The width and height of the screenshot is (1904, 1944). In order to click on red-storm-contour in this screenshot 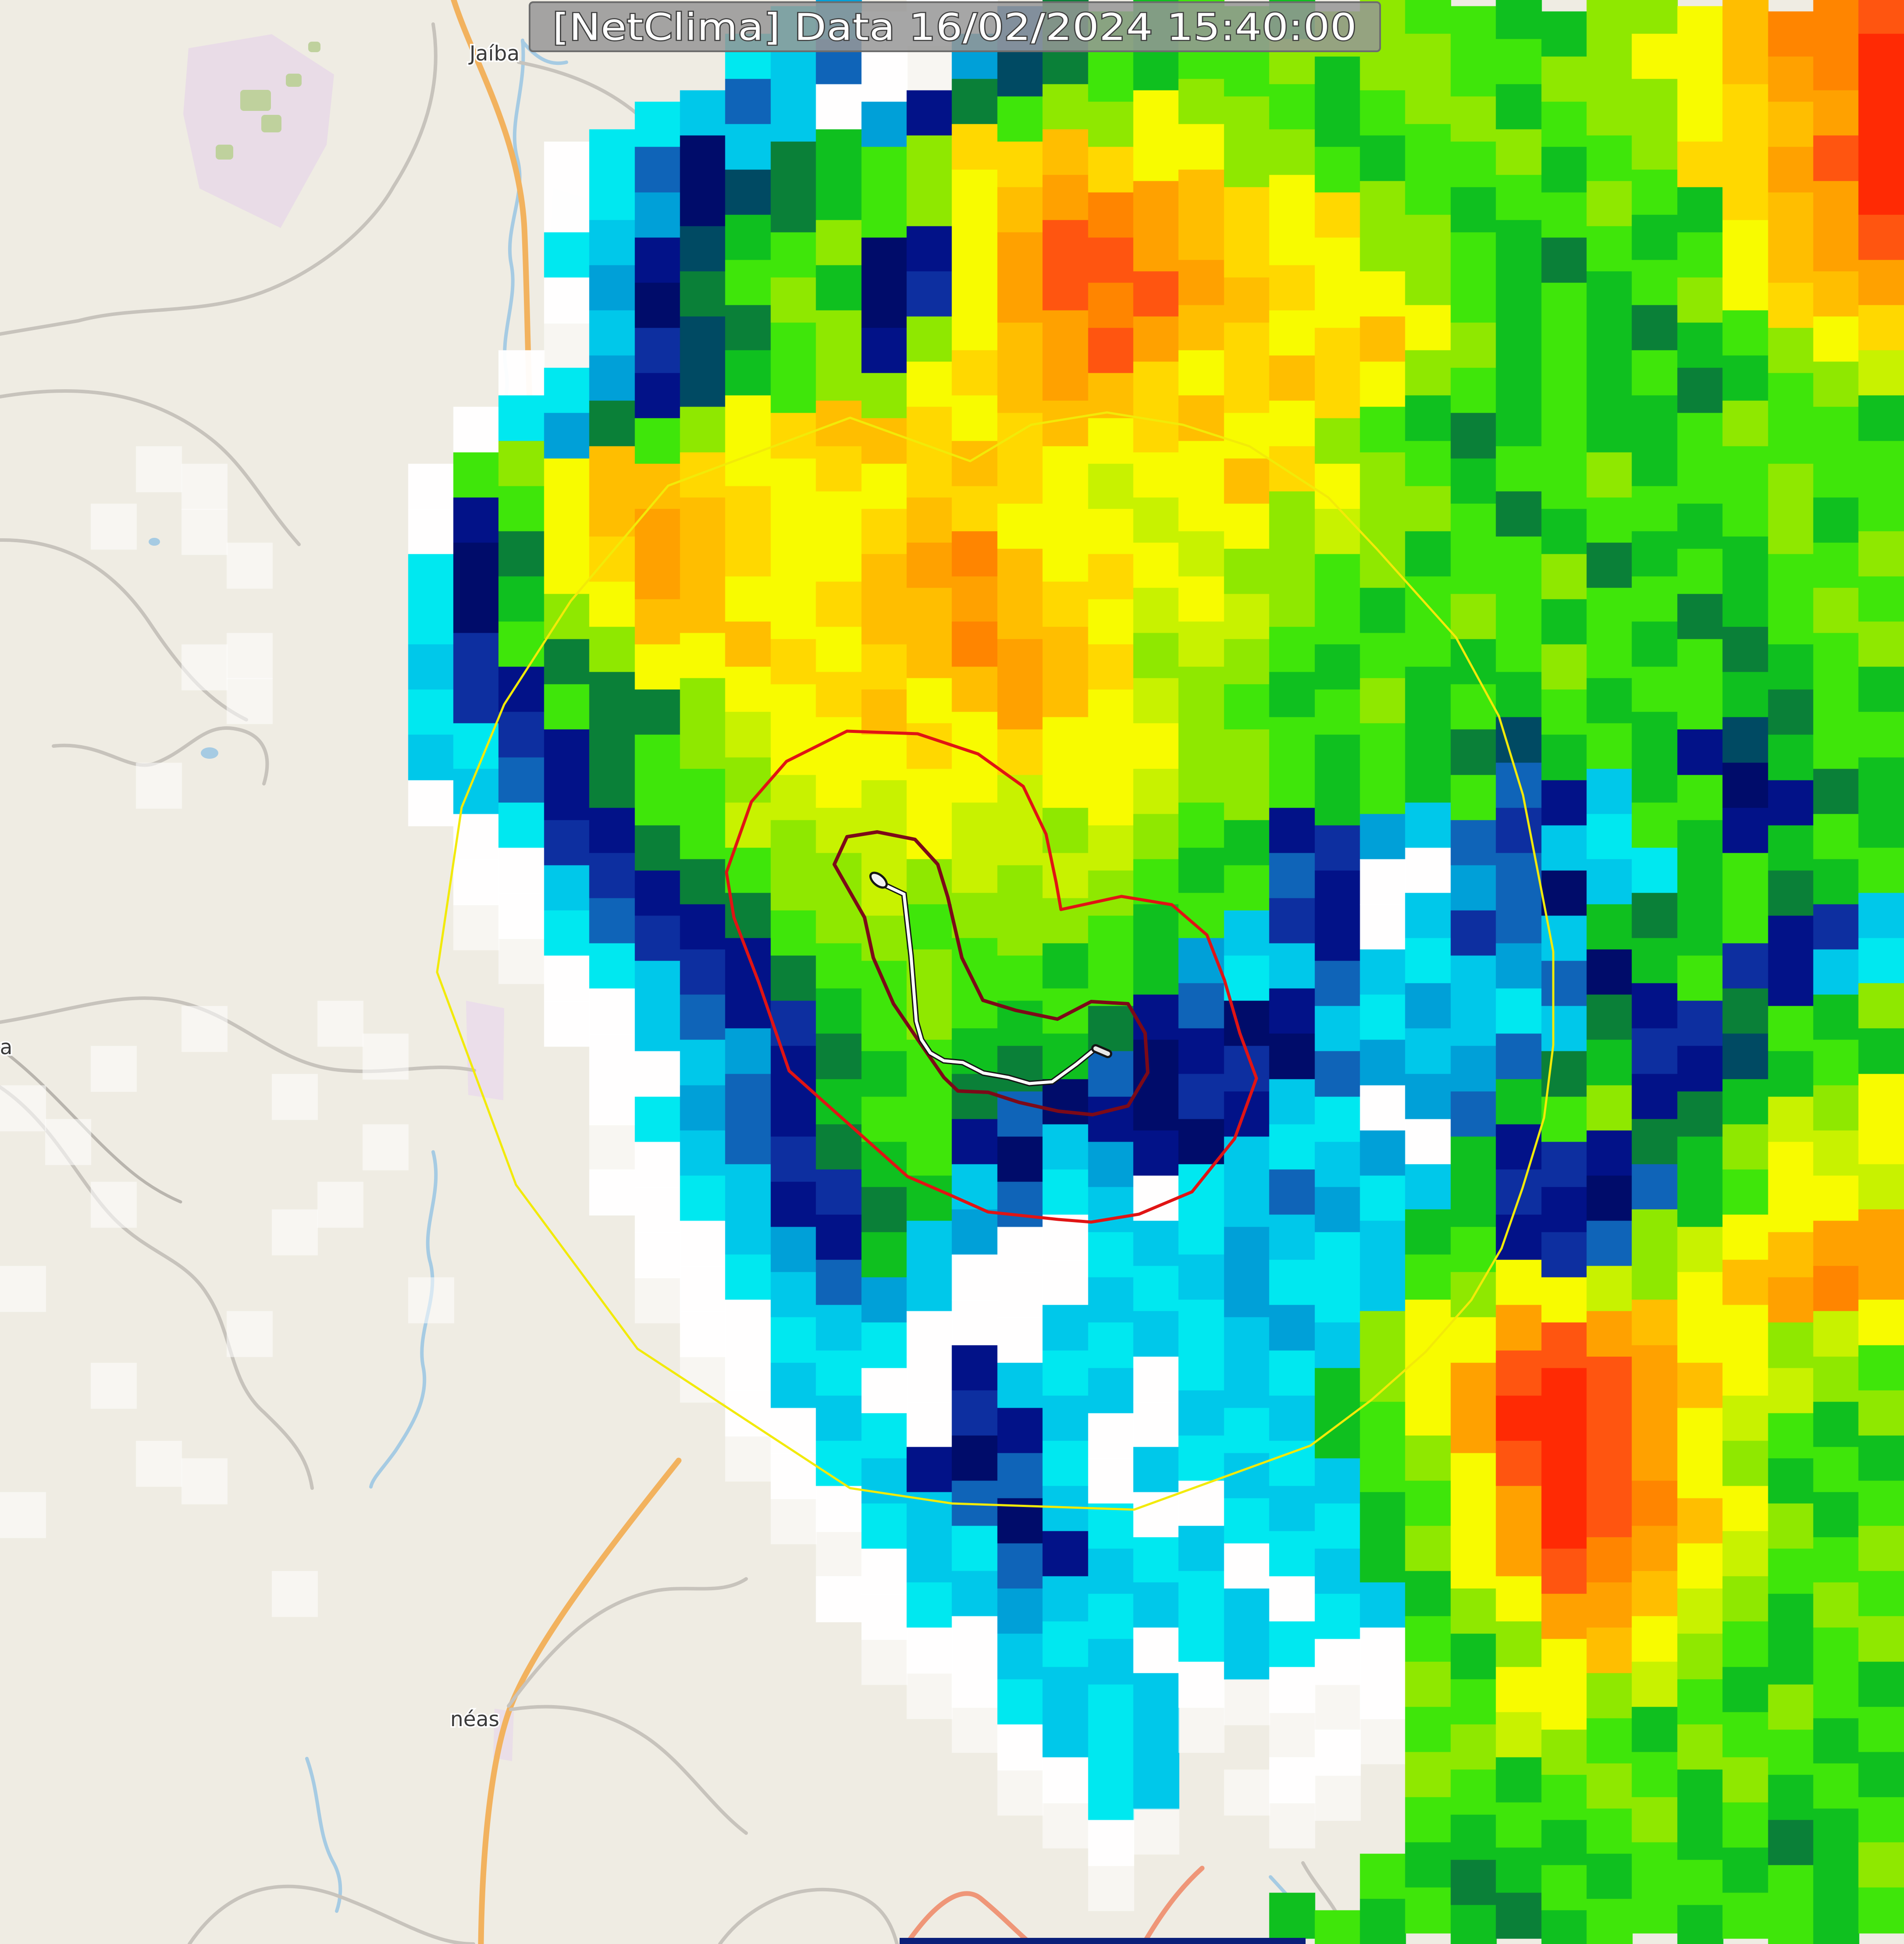, I will do `click(992, 976)`.